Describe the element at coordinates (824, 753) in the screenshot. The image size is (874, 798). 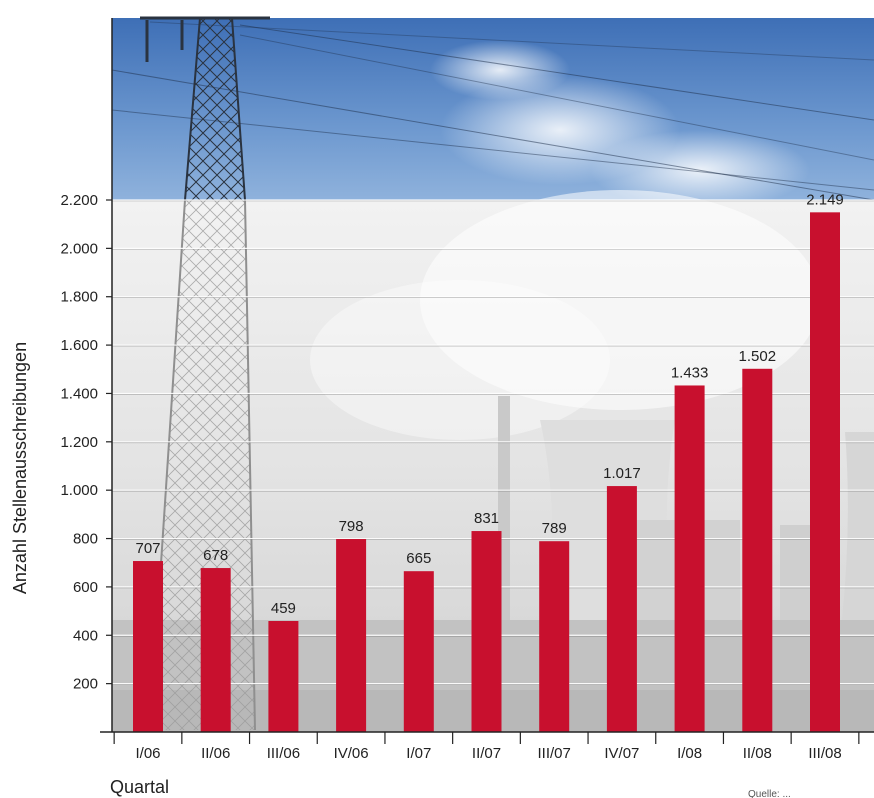
I see `x-tick-label: III/08` at that location.